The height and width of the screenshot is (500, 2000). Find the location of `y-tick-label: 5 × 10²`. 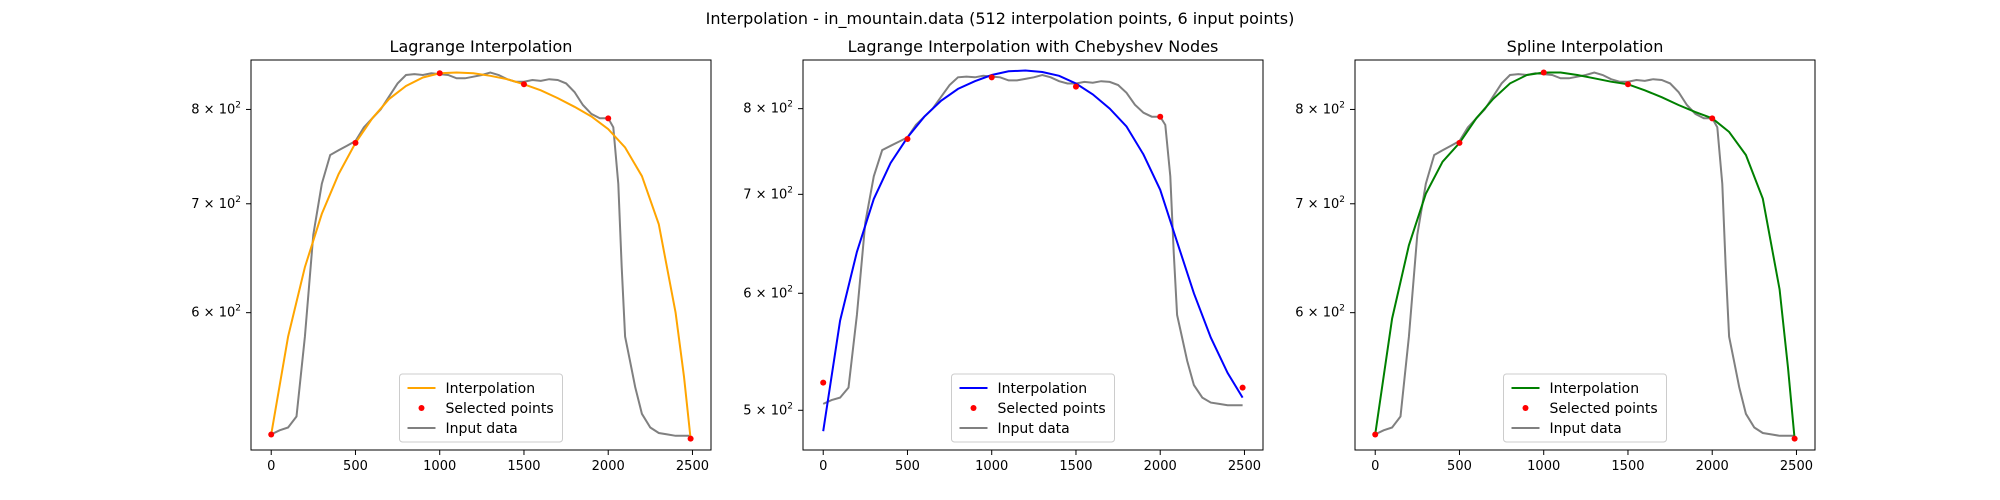

y-tick-label: 5 × 10² is located at coordinates (768, 409).